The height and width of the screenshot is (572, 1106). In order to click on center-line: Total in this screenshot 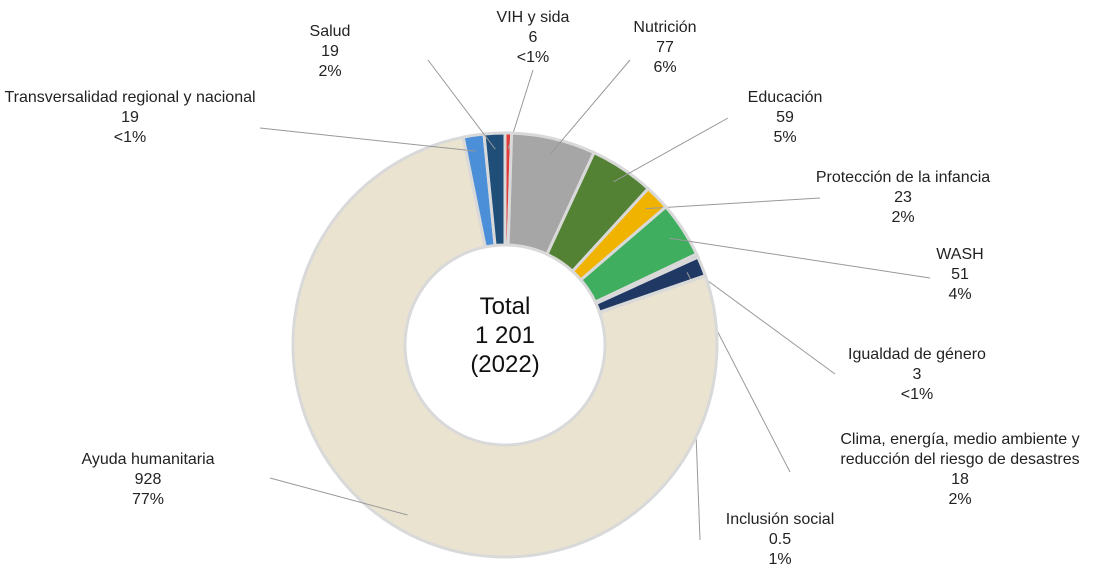, I will do `click(505, 306)`.